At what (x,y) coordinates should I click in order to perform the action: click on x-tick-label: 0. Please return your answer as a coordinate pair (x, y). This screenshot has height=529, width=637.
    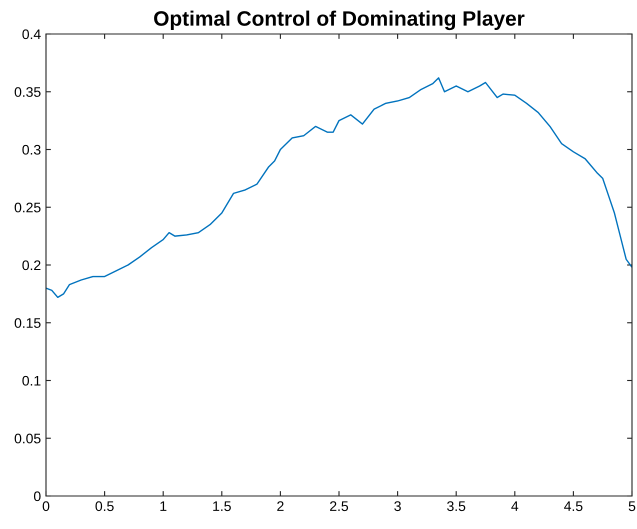
    Looking at the image, I should click on (46, 506).